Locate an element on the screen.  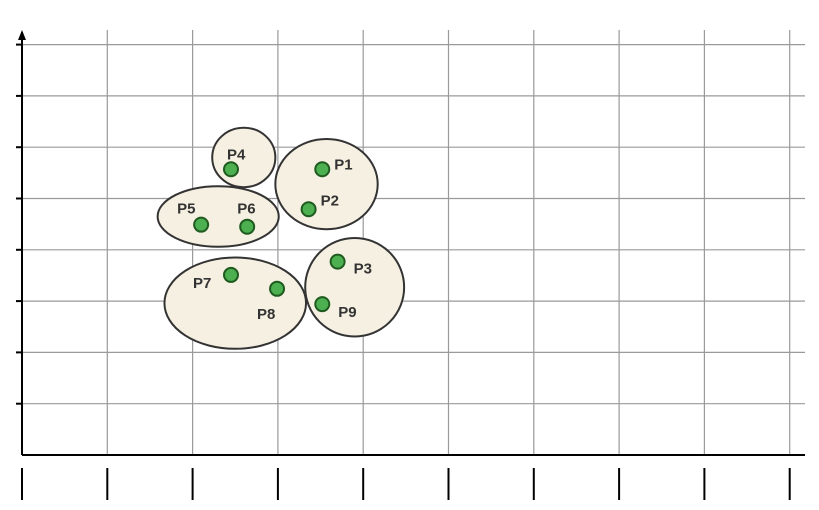
data-point-p8 is located at coordinates (277, 288).